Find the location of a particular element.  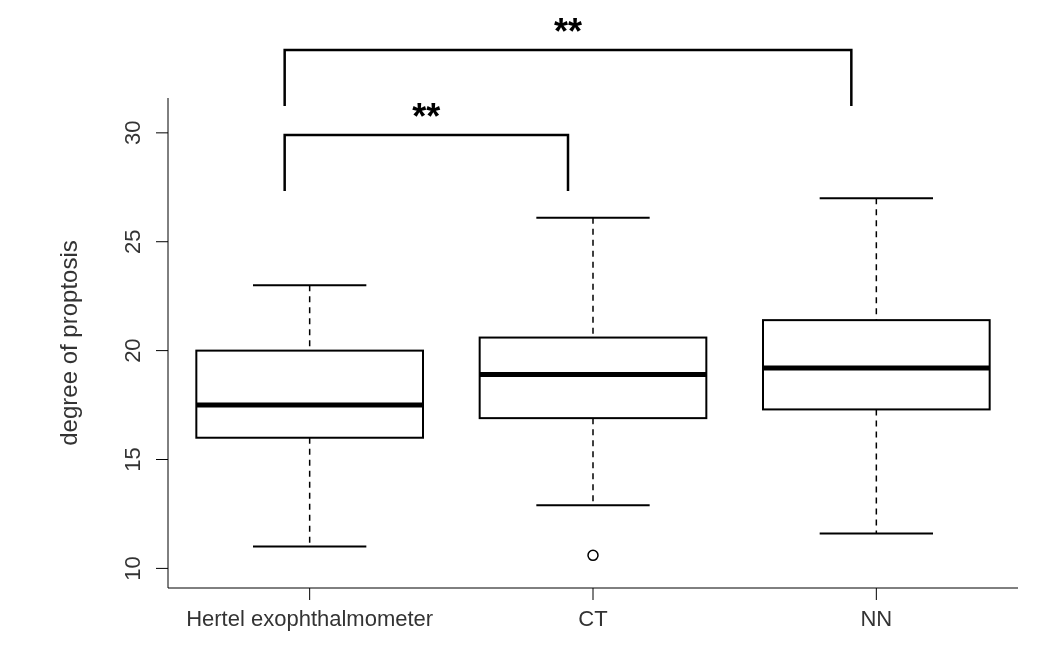

annotation: ** is located at coordinates (426, 116).